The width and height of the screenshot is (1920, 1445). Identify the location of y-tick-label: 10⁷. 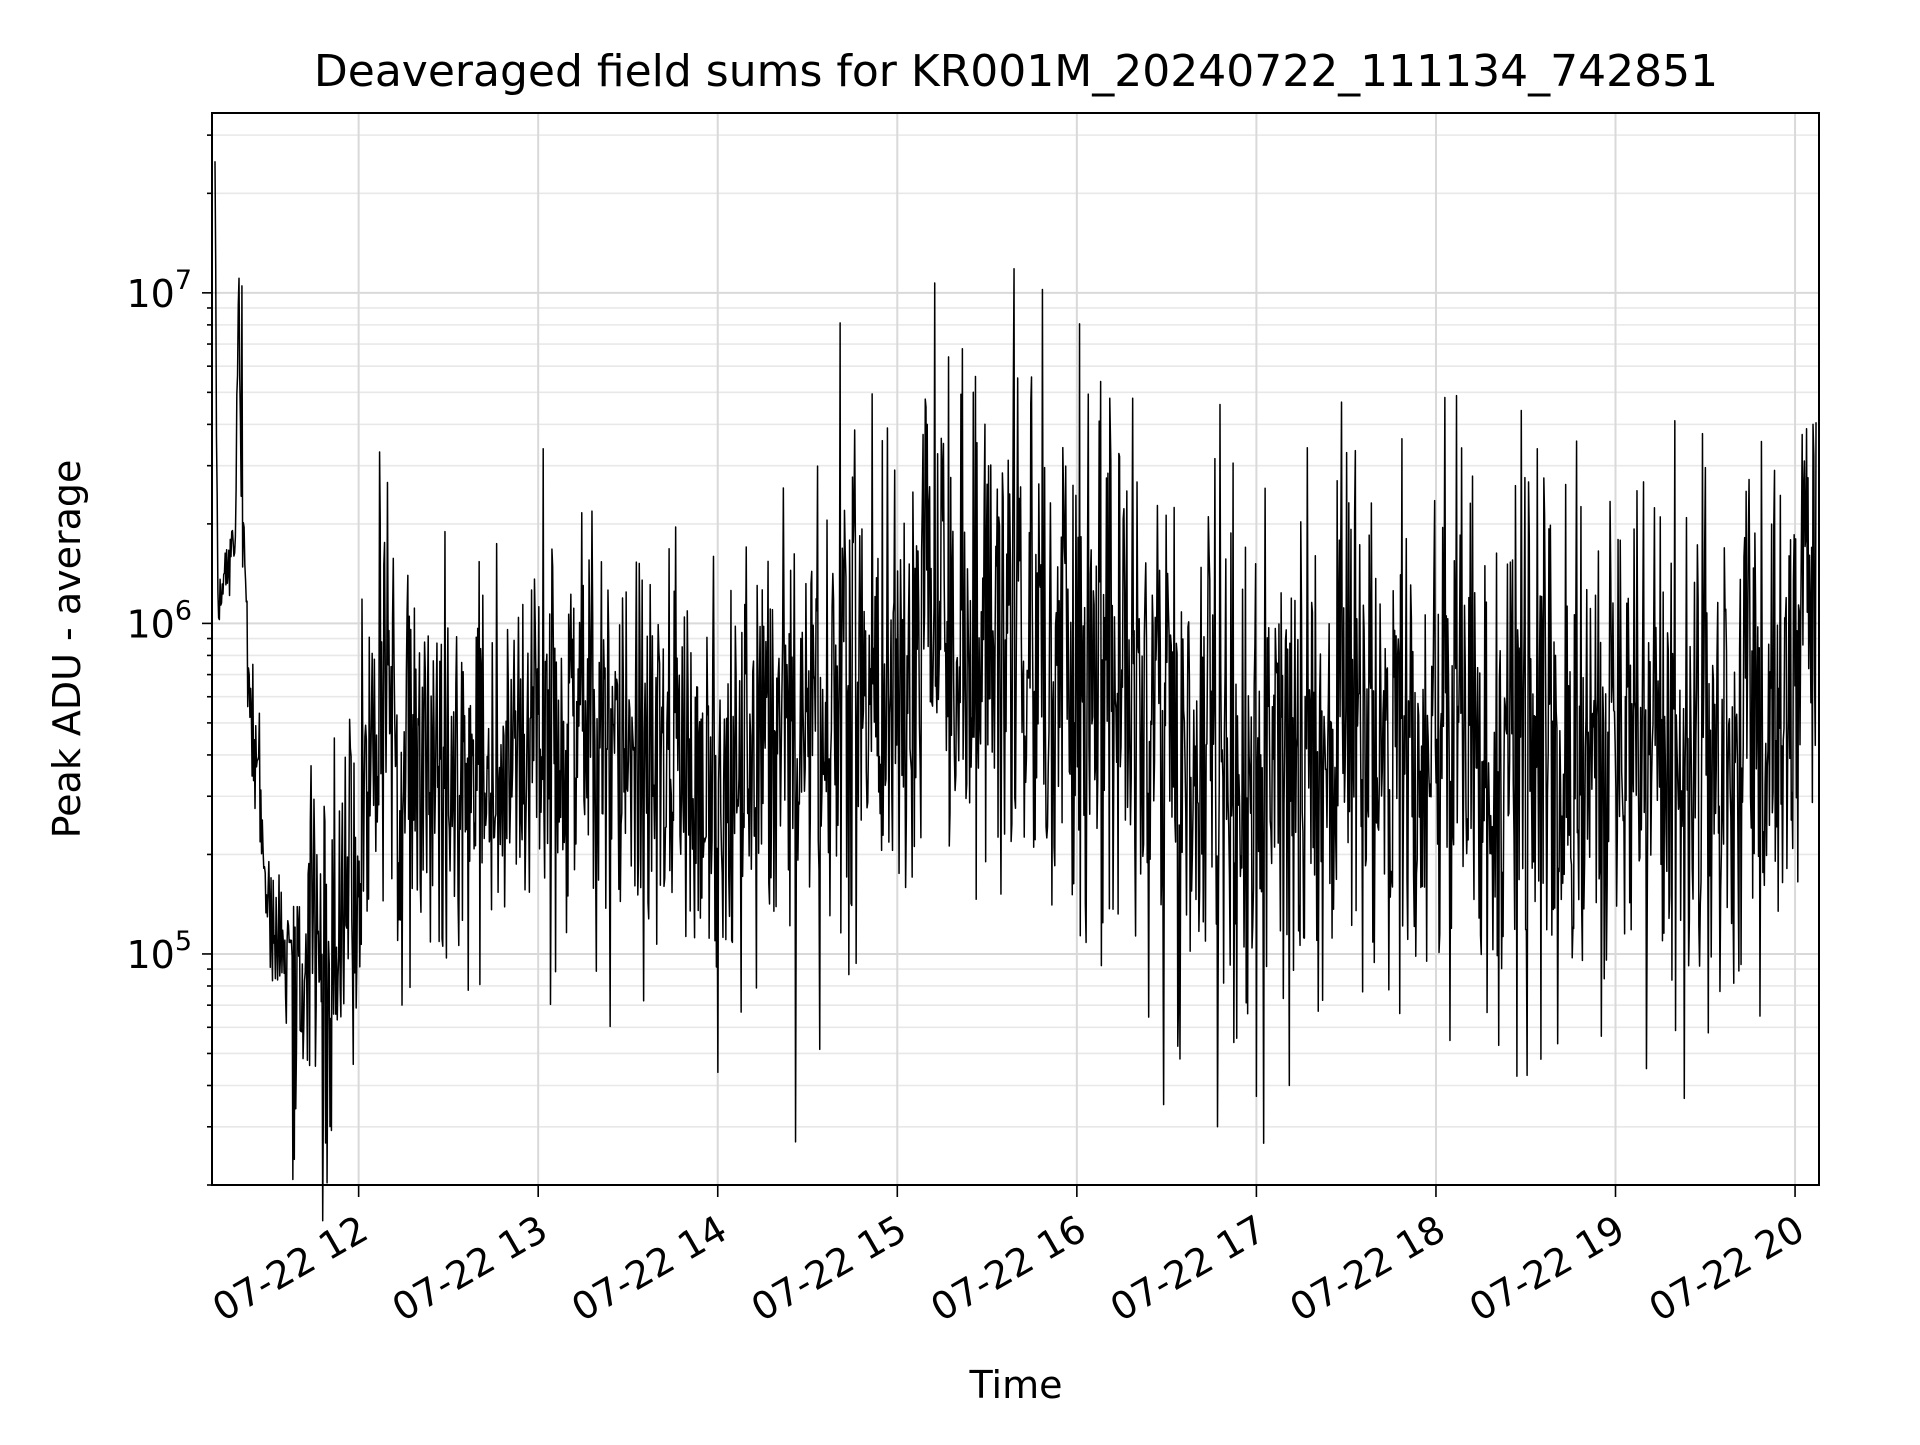
(159, 290).